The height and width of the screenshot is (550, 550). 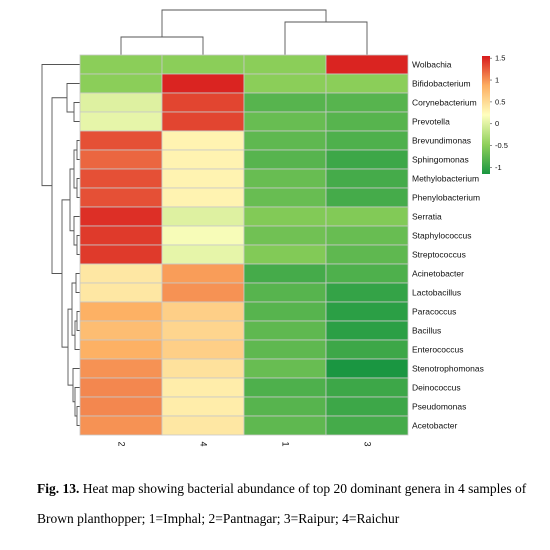 I want to click on legend-tick-label: -1, so click(x=498, y=167).